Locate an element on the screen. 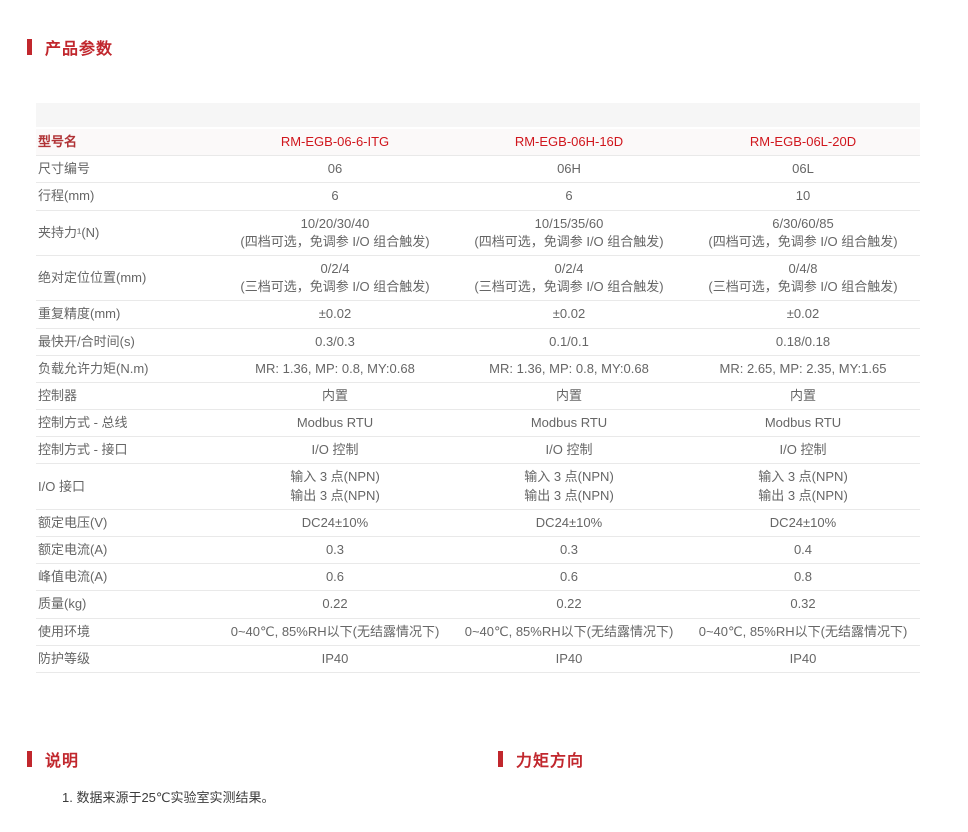 This screenshot has height=832, width=968. cell-value: 0.8 is located at coordinates (803, 577).